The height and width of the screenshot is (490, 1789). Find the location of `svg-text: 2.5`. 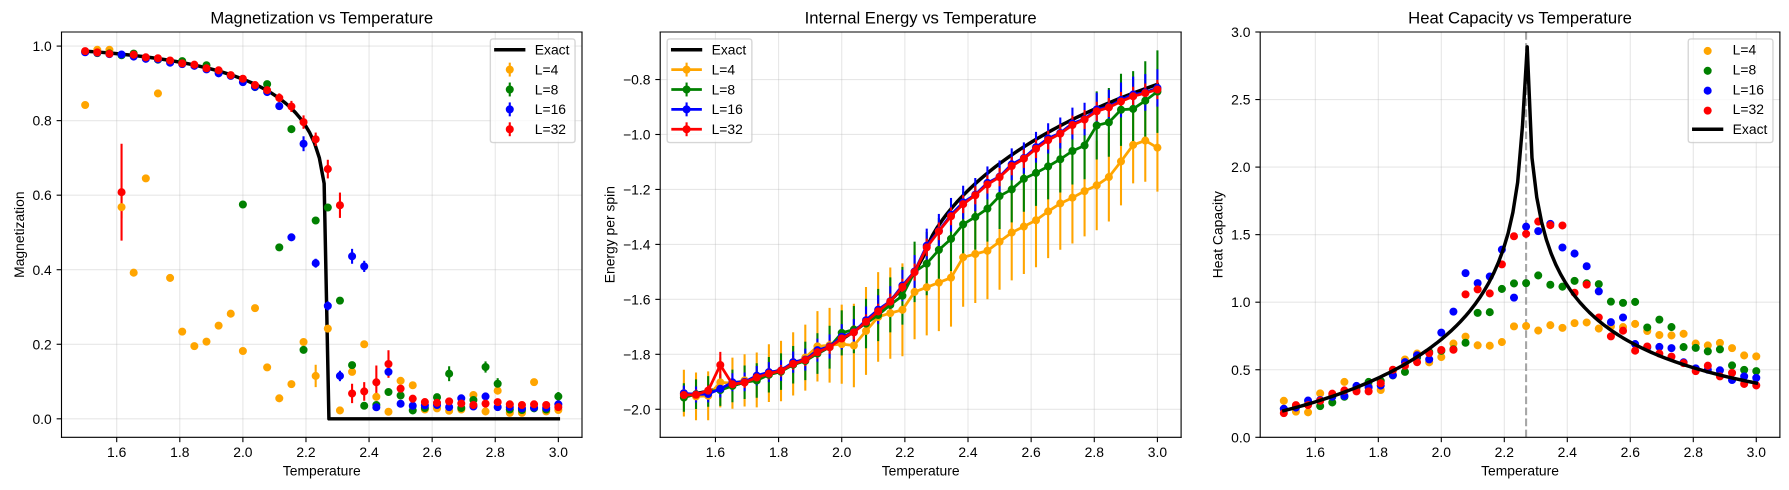

svg-text: 2.5 is located at coordinates (1241, 100).